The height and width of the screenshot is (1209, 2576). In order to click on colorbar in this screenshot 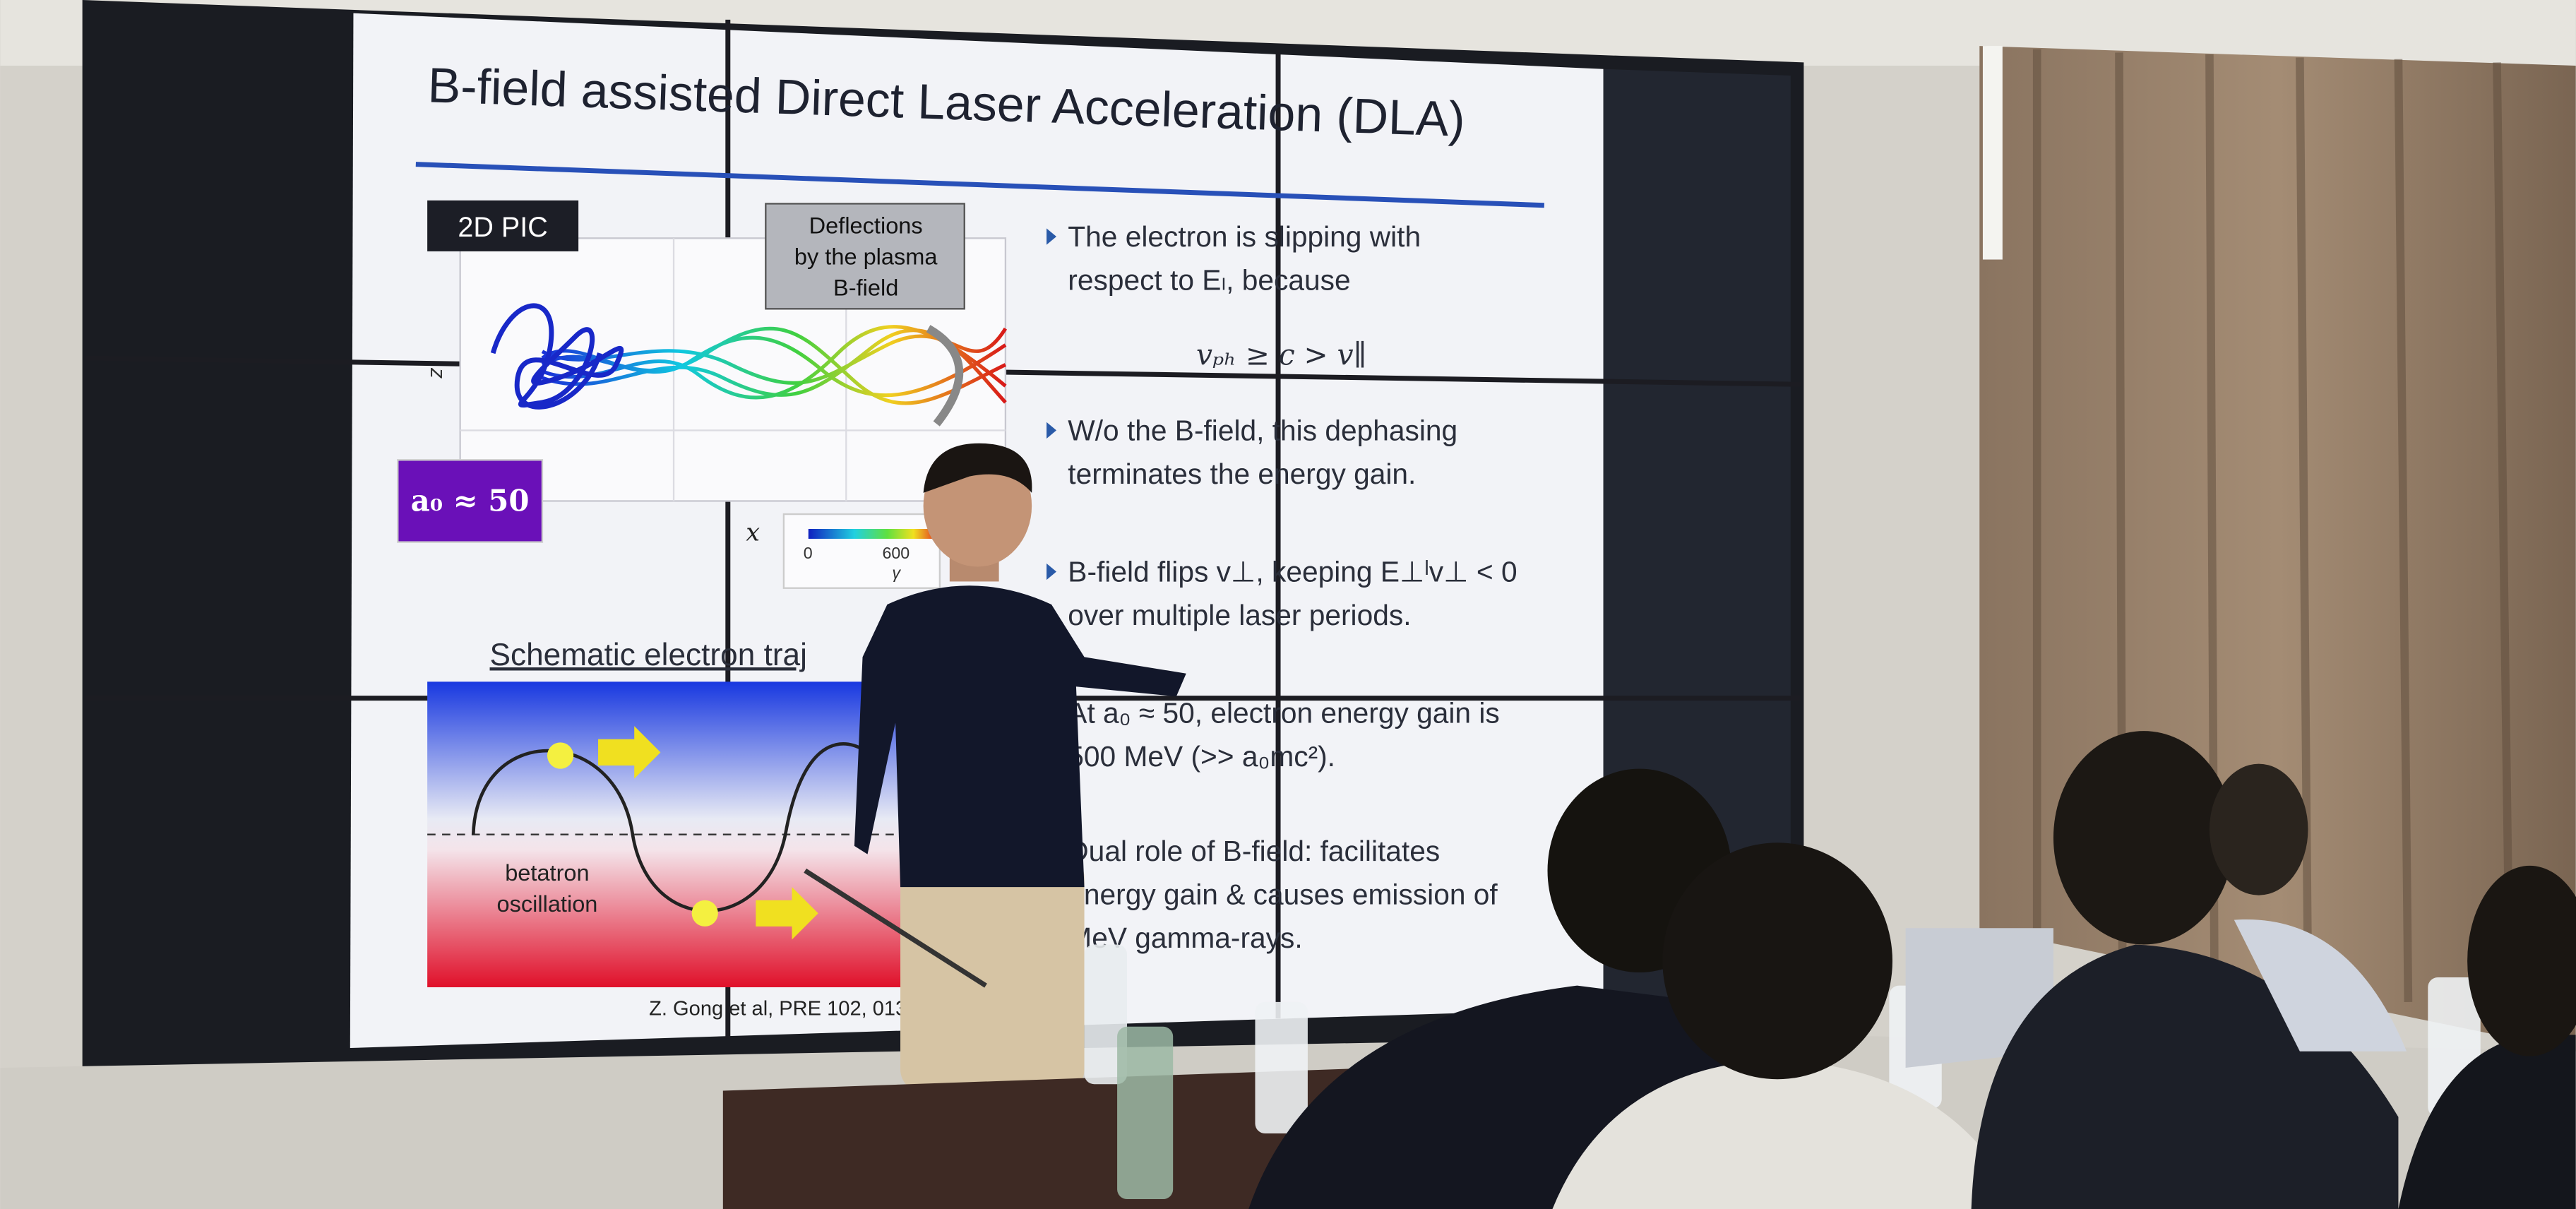, I will do `click(874, 534)`.